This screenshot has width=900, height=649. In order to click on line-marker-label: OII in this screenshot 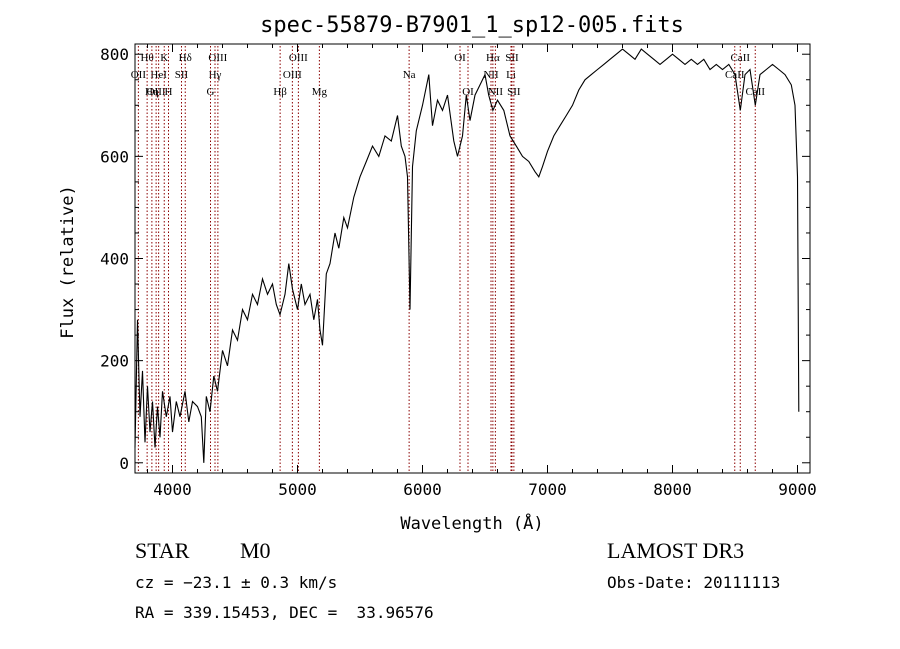, I will do `click(139, 75)`.